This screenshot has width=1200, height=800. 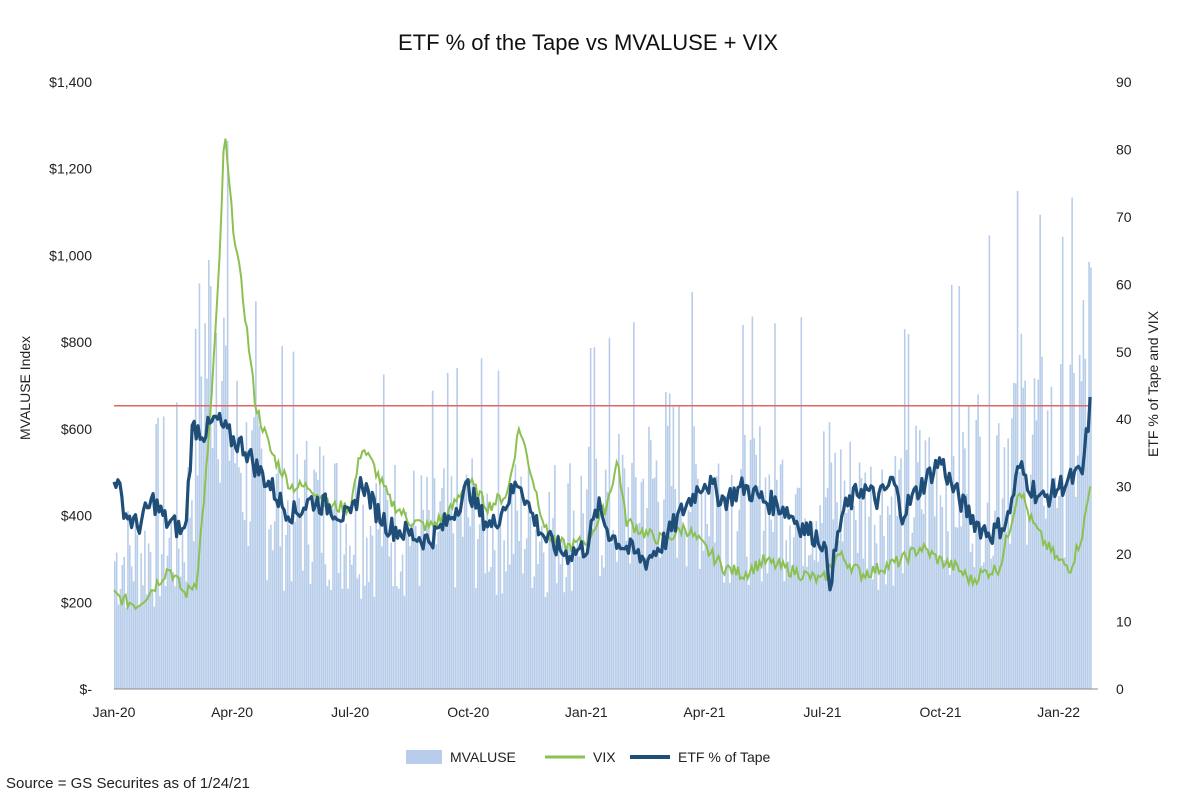 I want to click on y-right-tick-label: 10, so click(x=1124, y=622).